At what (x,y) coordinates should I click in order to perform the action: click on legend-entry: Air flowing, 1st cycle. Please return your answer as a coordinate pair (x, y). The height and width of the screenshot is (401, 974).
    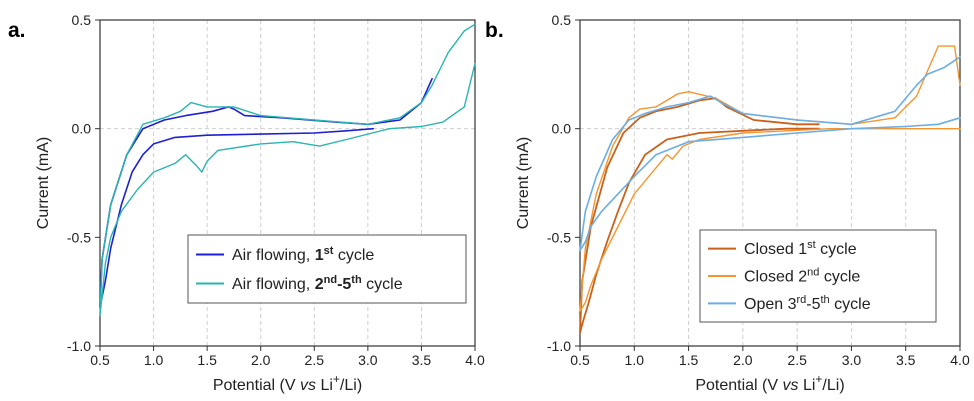
    Looking at the image, I should click on (303, 254).